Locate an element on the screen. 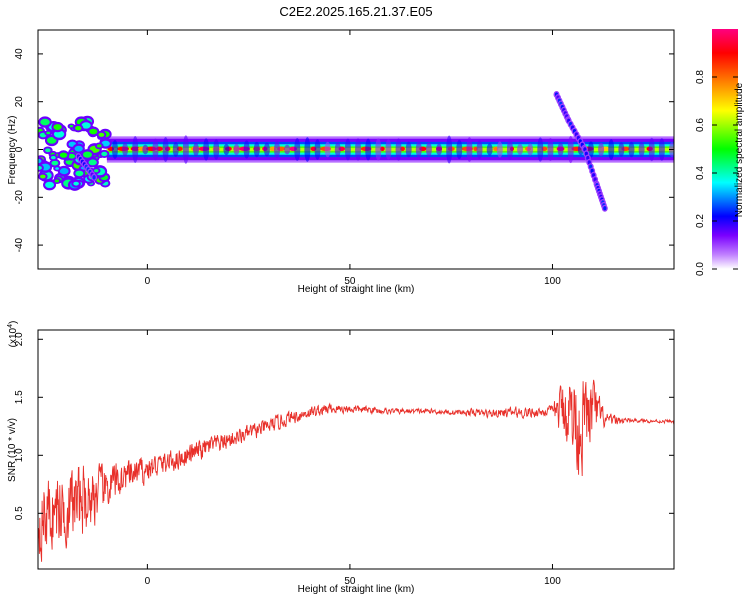 The width and height of the screenshot is (750, 600). snr-xlabel: Height of straight line (km) is located at coordinates (356, 589).